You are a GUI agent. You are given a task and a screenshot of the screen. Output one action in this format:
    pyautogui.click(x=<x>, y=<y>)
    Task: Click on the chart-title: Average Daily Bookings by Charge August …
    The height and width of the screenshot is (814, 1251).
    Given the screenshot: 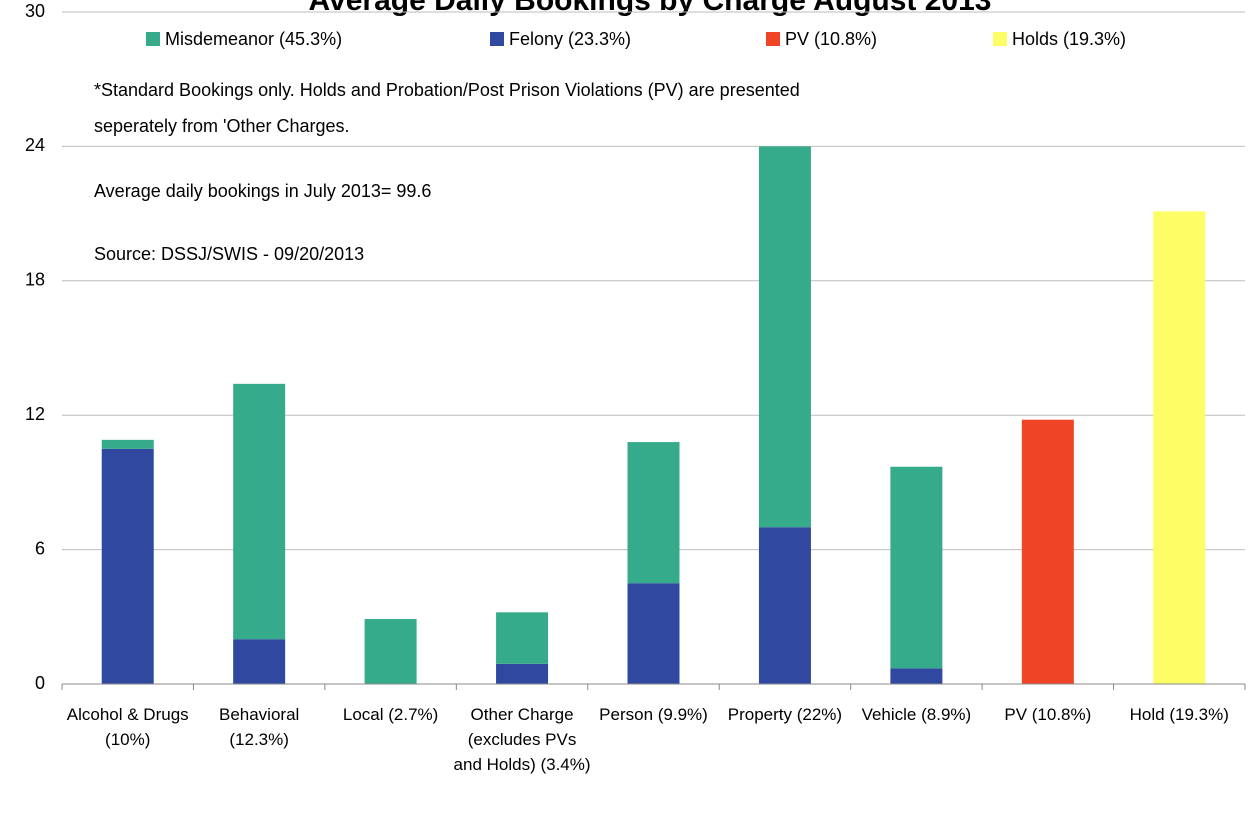 What is the action you would take?
    pyautogui.click(x=650, y=8)
    